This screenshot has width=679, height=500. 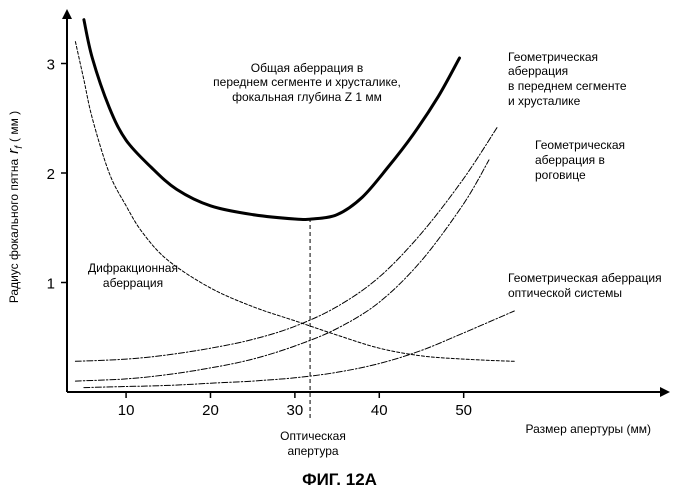 I want to click on marker-label-line-2: апертура, so click(x=312, y=451).